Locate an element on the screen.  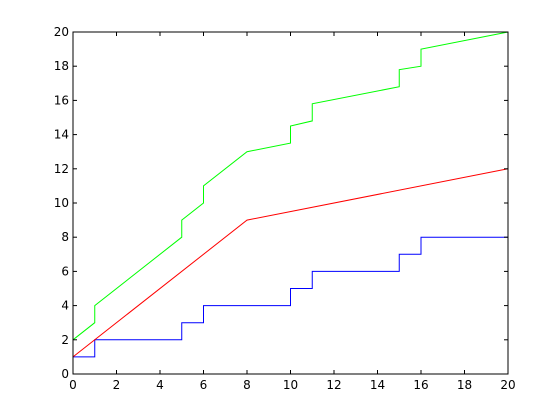
y-tick-label: 8 is located at coordinates (65, 237).